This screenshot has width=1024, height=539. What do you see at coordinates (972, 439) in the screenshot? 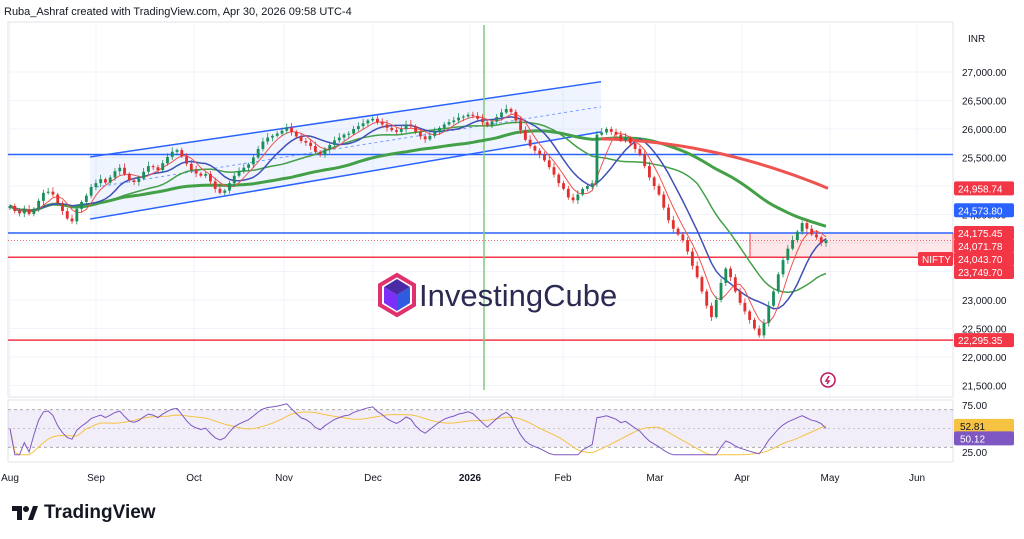
I see `rsi-tag-label: 50.12` at bounding box center [972, 439].